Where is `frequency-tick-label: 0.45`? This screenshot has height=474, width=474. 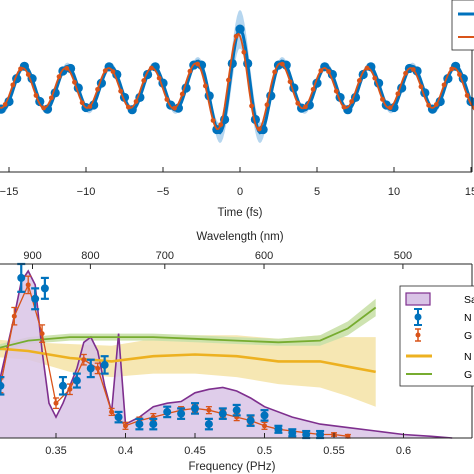 frequency-tick-label: 0.45 is located at coordinates (194, 451).